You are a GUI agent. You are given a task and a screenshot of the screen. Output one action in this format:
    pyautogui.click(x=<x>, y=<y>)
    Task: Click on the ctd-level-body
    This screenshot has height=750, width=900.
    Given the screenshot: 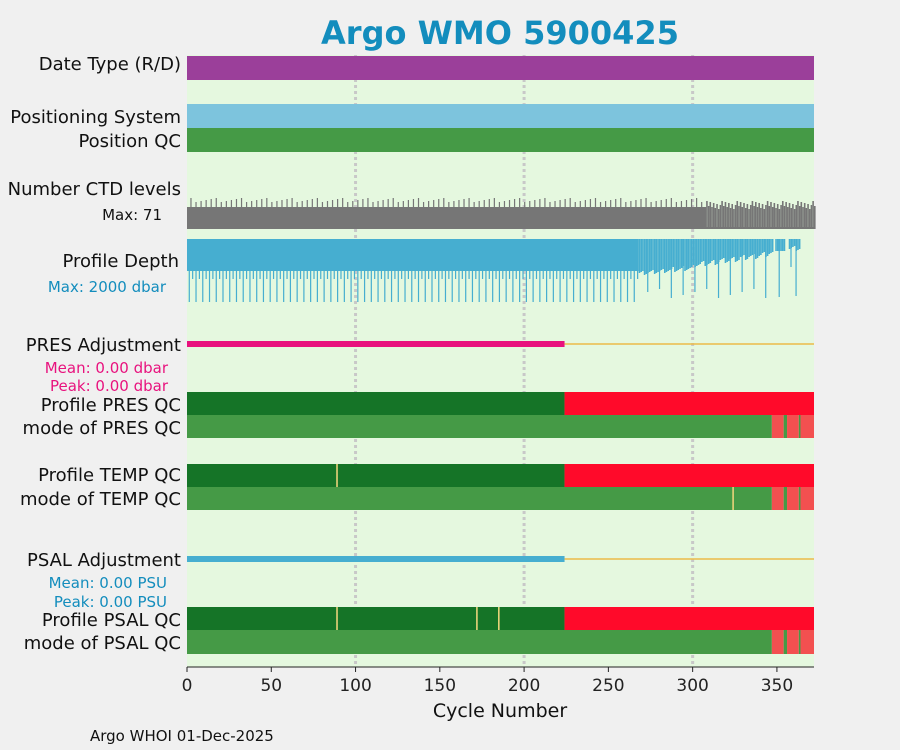 What is the action you would take?
    pyautogui.click(x=447, y=218)
    